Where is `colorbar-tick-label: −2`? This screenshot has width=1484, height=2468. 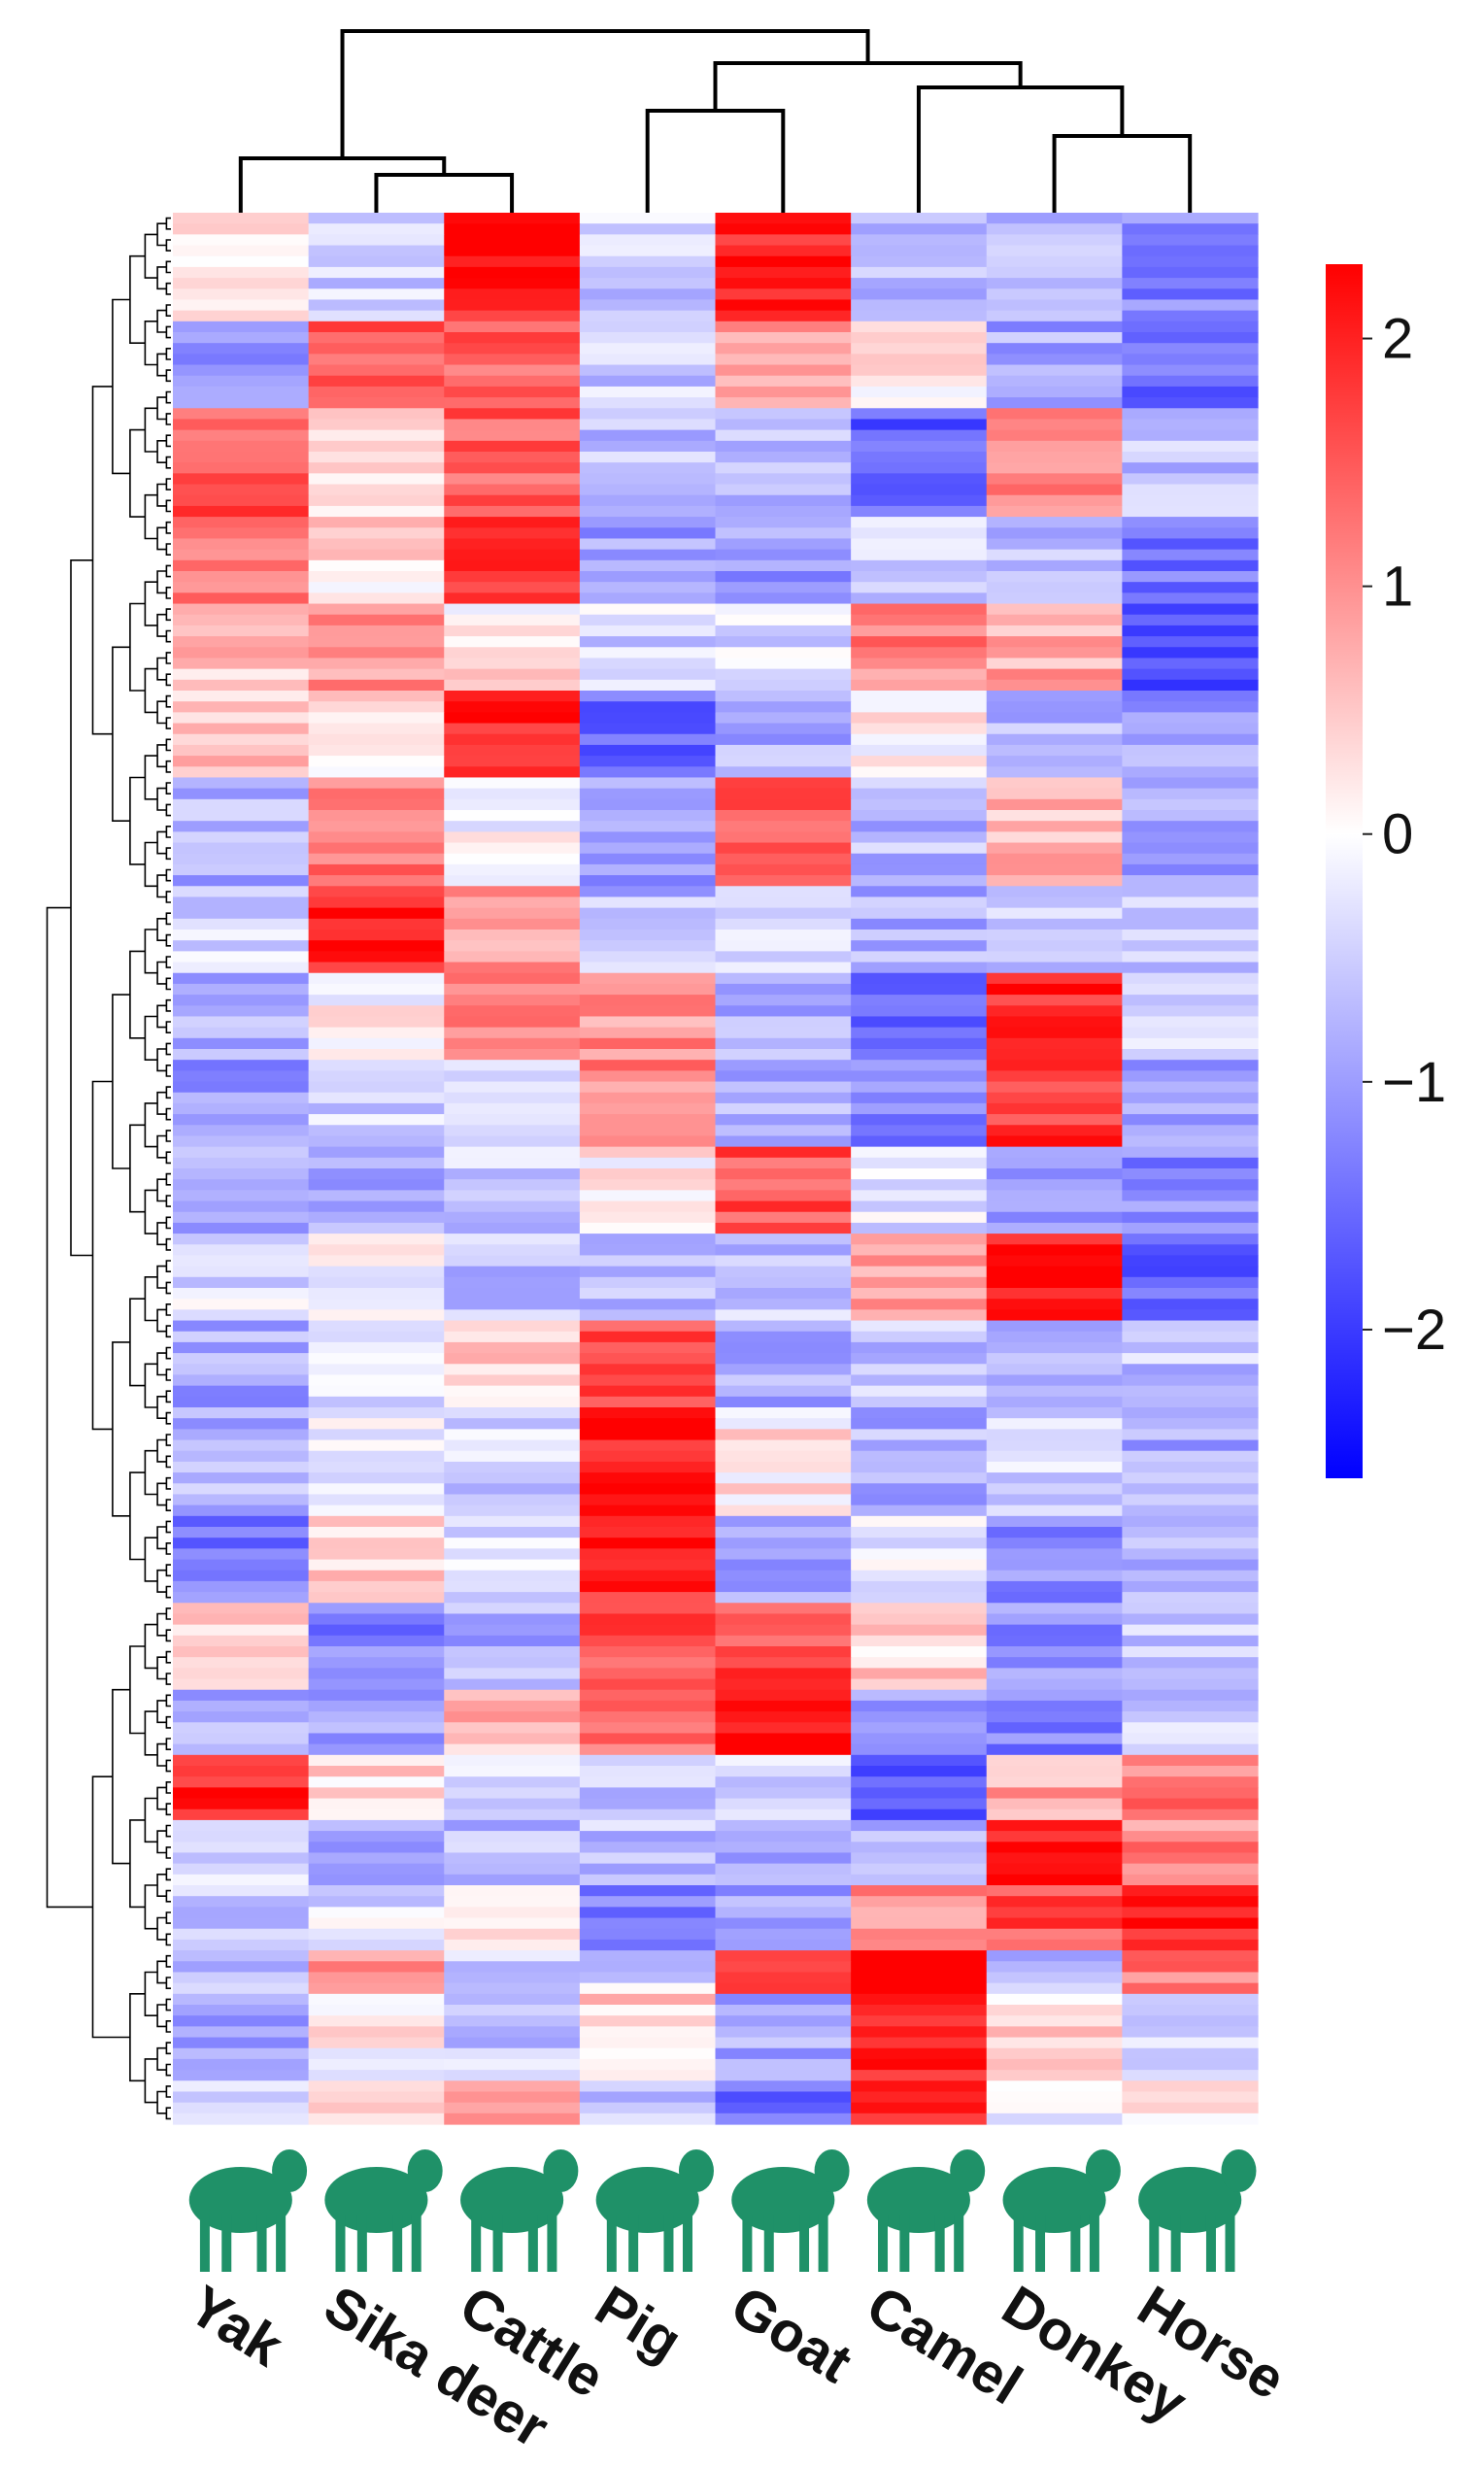
colorbar-tick-label: −2 is located at coordinates (1414, 1330).